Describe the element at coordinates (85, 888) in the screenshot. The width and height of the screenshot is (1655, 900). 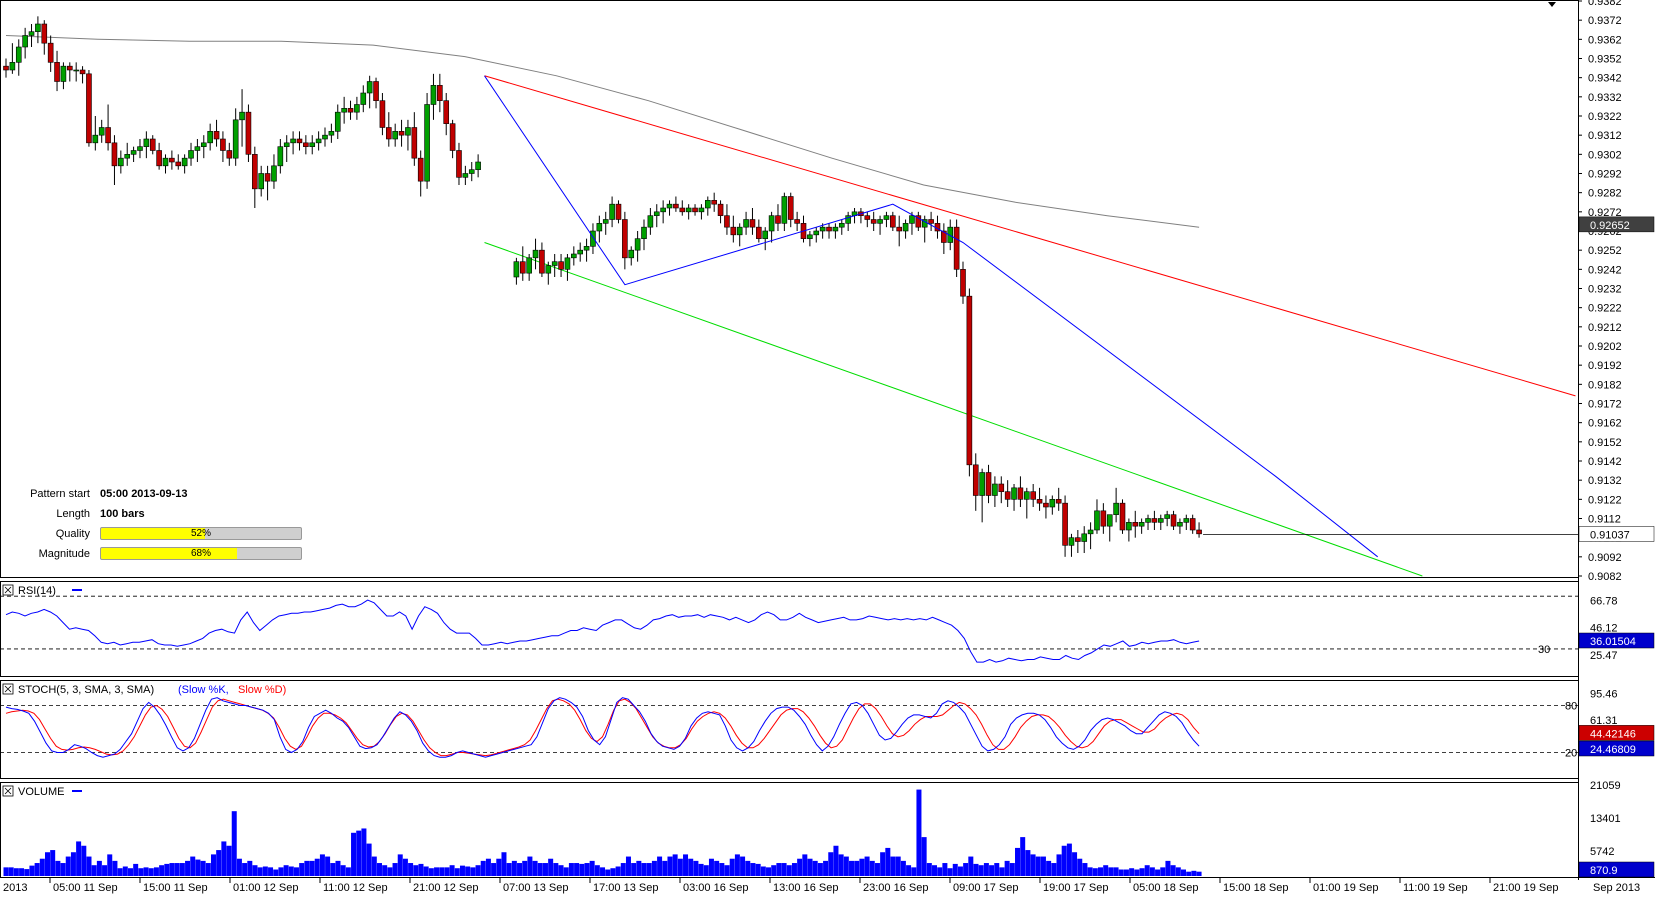
I see `time-tick-label: 05:00 11 Sep` at that location.